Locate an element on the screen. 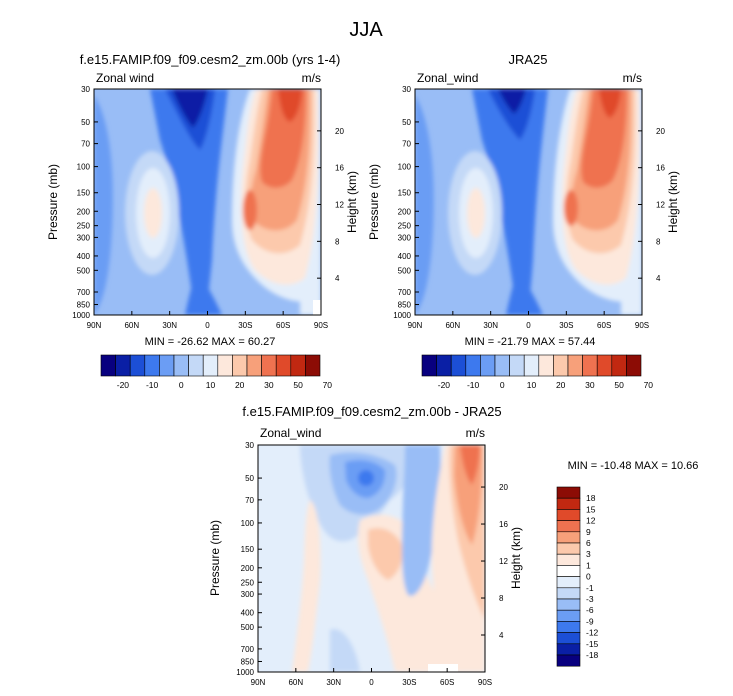  colorbar: -20 -10 0 10 20 30 50 70 is located at coordinates (537, 372).